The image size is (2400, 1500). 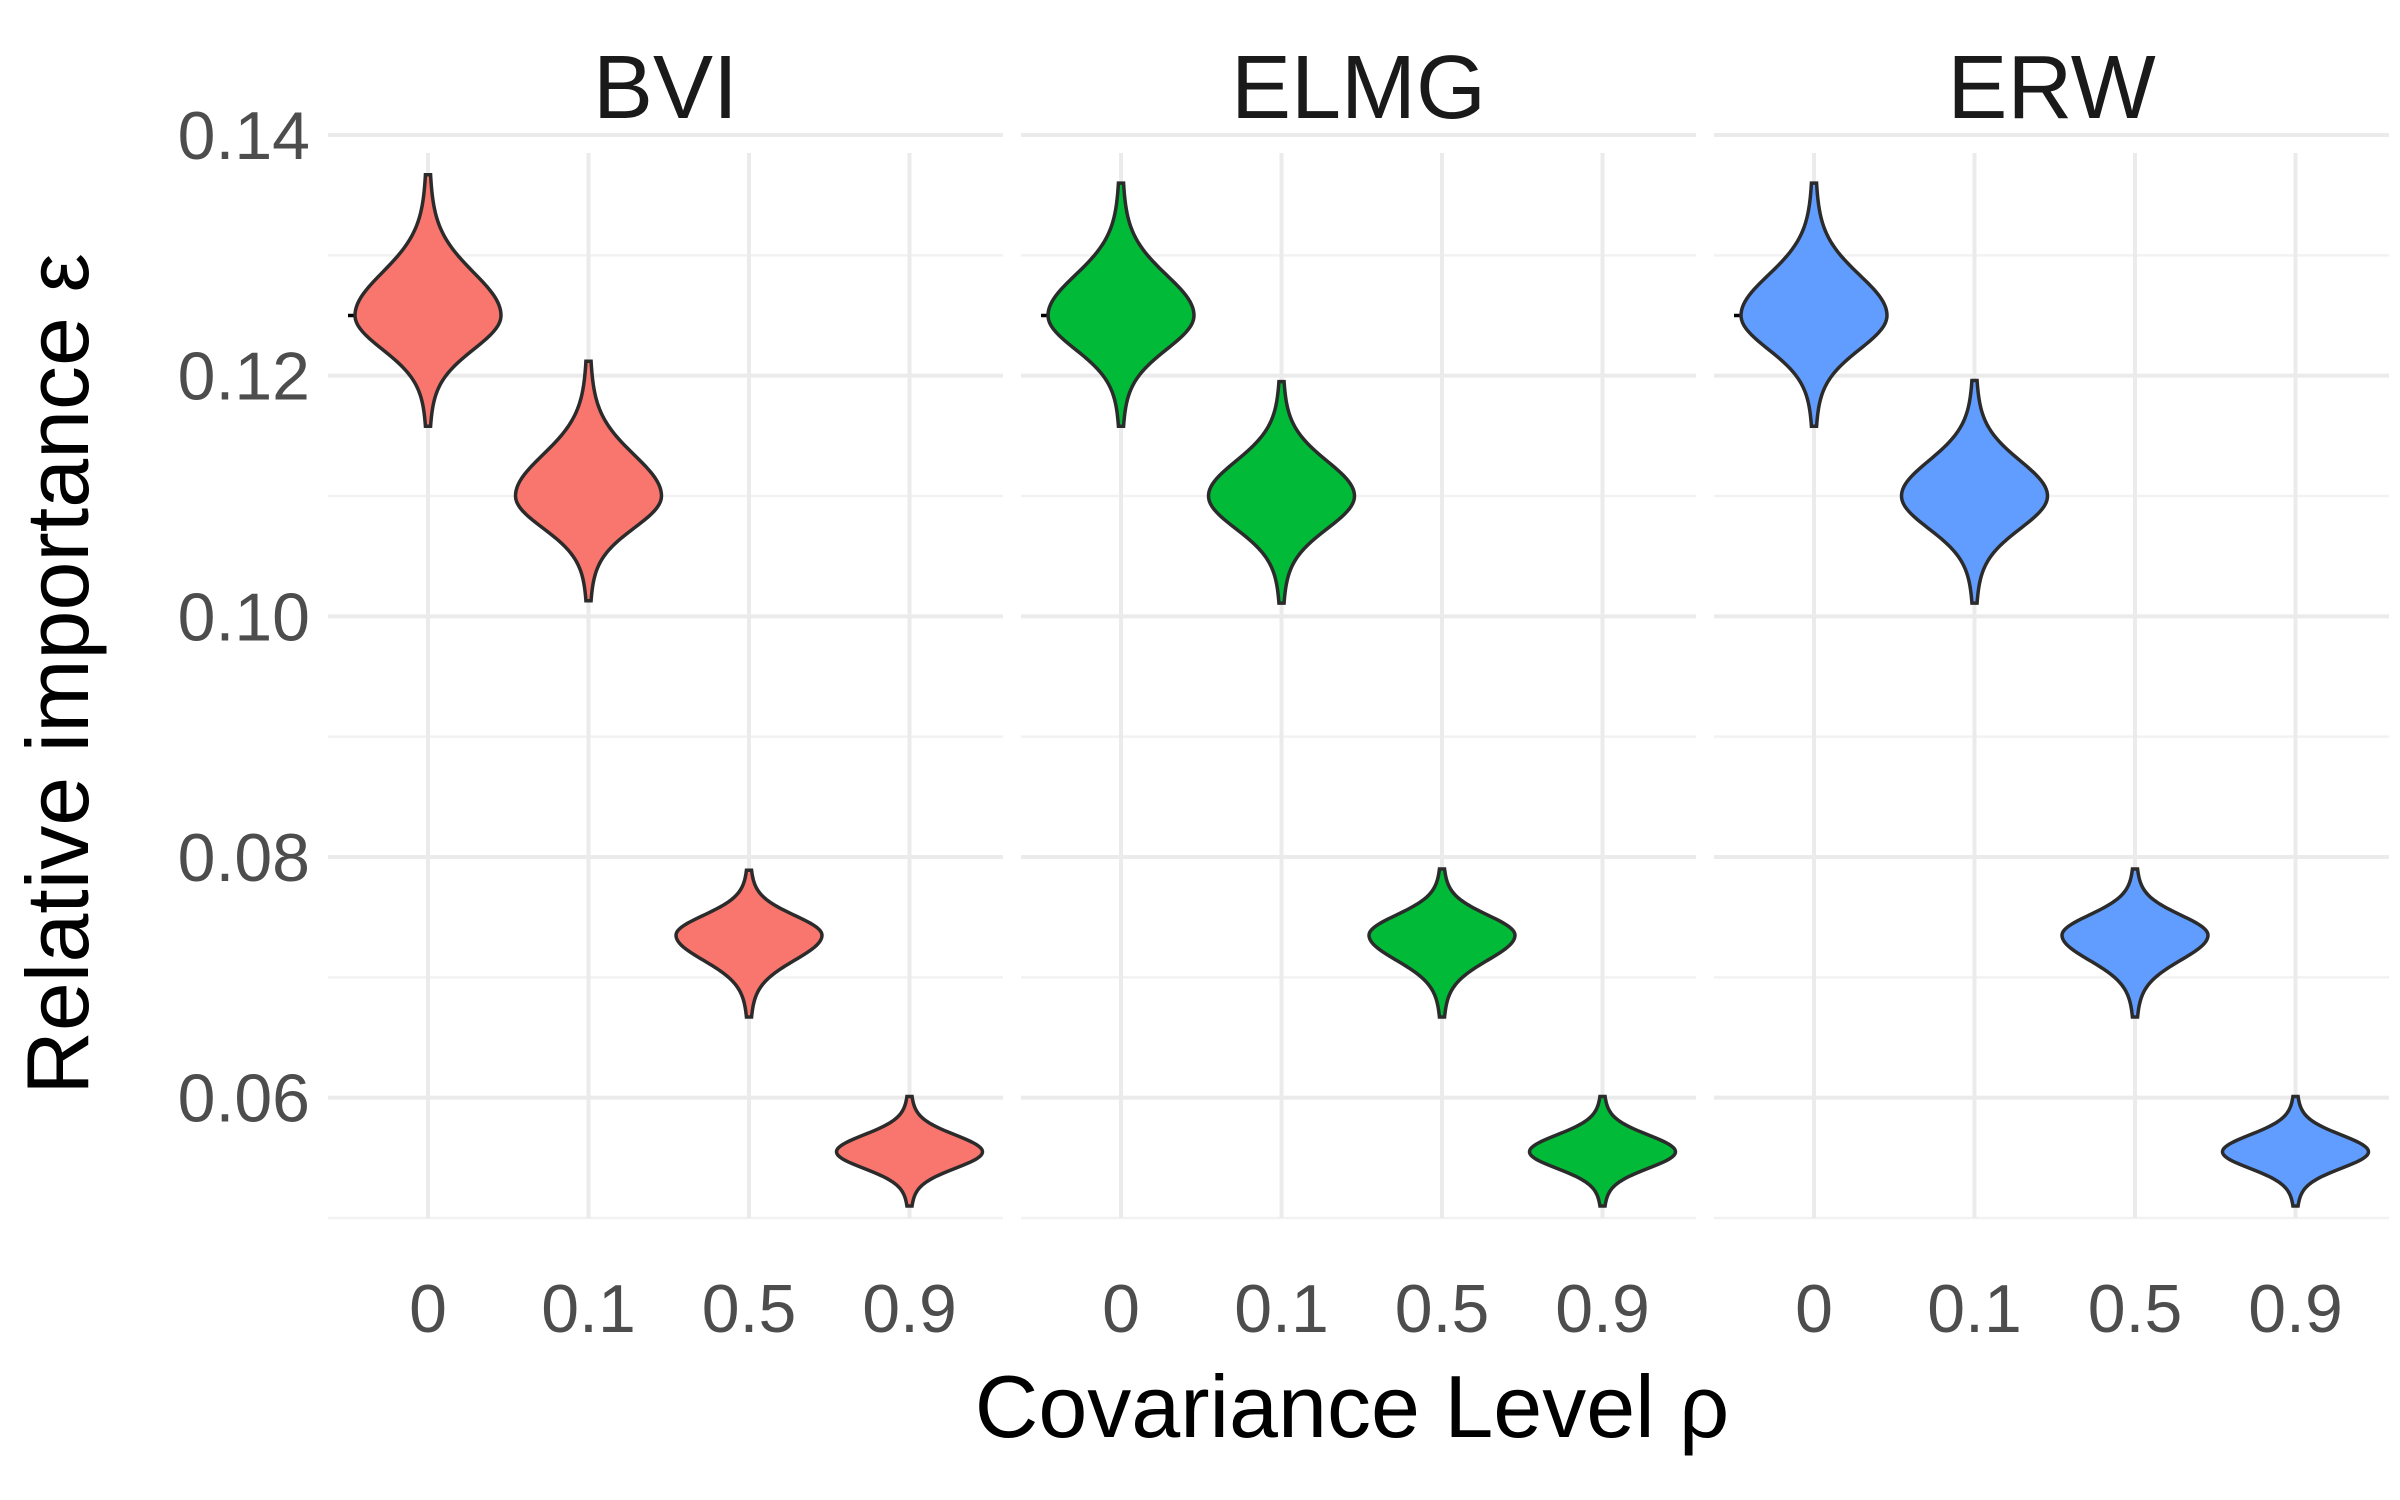 I want to click on panel-title: ELMG, so click(x=1358, y=88).